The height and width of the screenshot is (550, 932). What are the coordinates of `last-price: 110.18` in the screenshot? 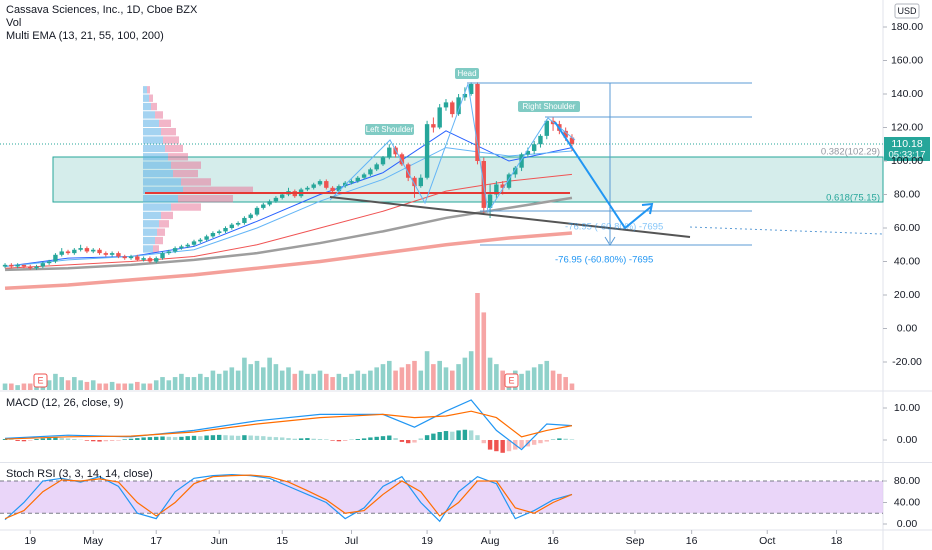 It's located at (906, 144).